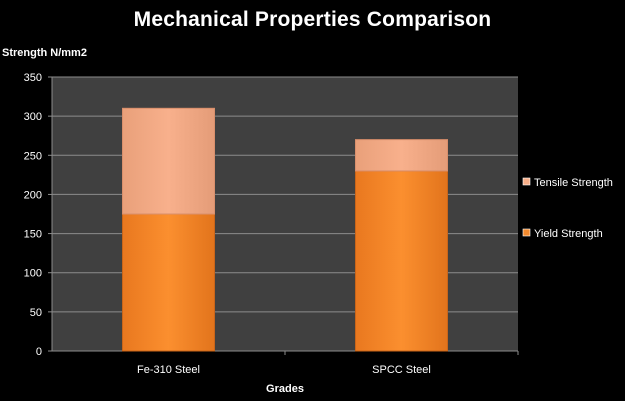 Image resolution: width=625 pixels, height=401 pixels. What do you see at coordinates (573, 183) in the screenshot?
I see `legend-label-tensile-strength: Tensile Strength` at bounding box center [573, 183].